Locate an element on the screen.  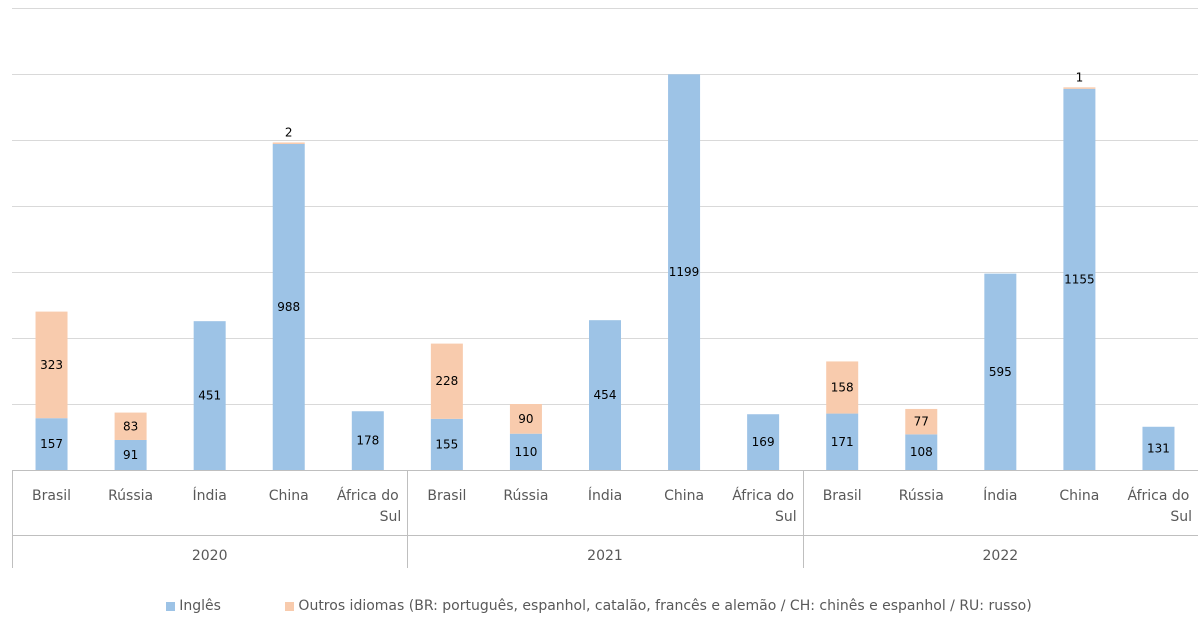
data-label-ingles-2022-india: 595 is located at coordinates (1000, 372).